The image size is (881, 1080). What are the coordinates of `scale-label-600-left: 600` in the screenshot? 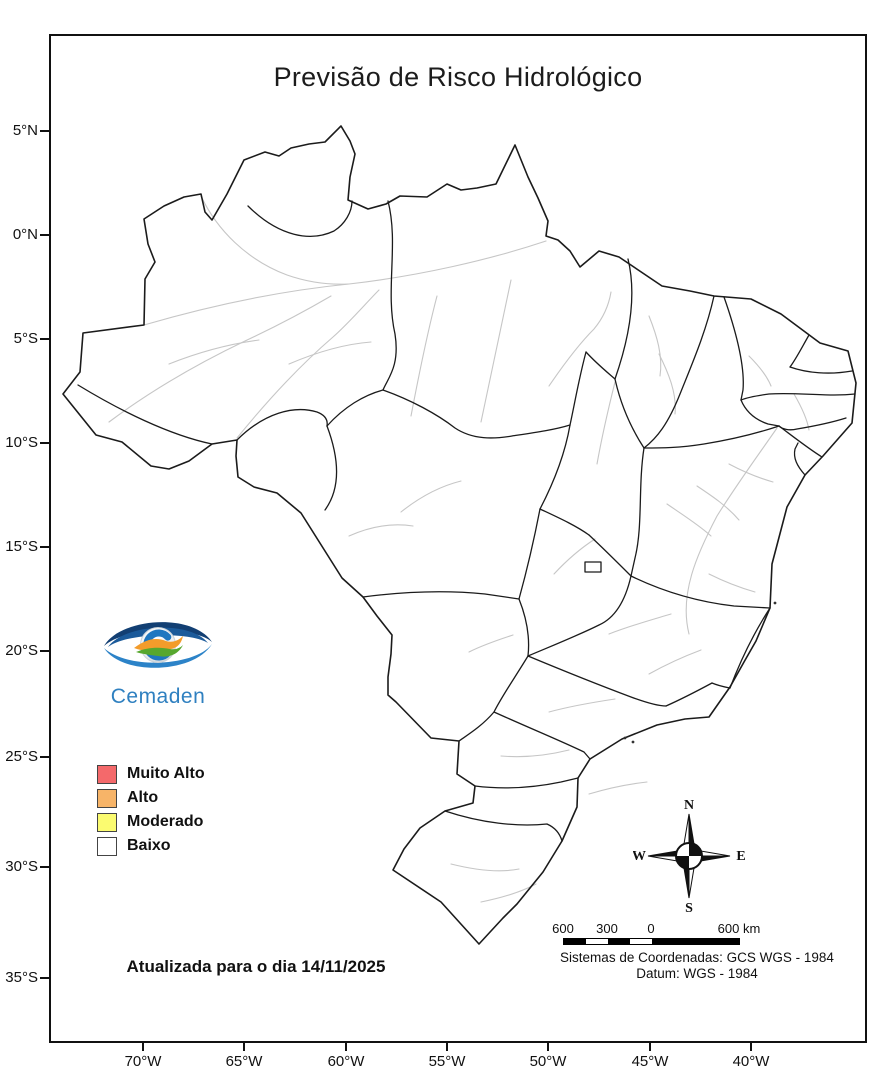 It's located at (563, 928).